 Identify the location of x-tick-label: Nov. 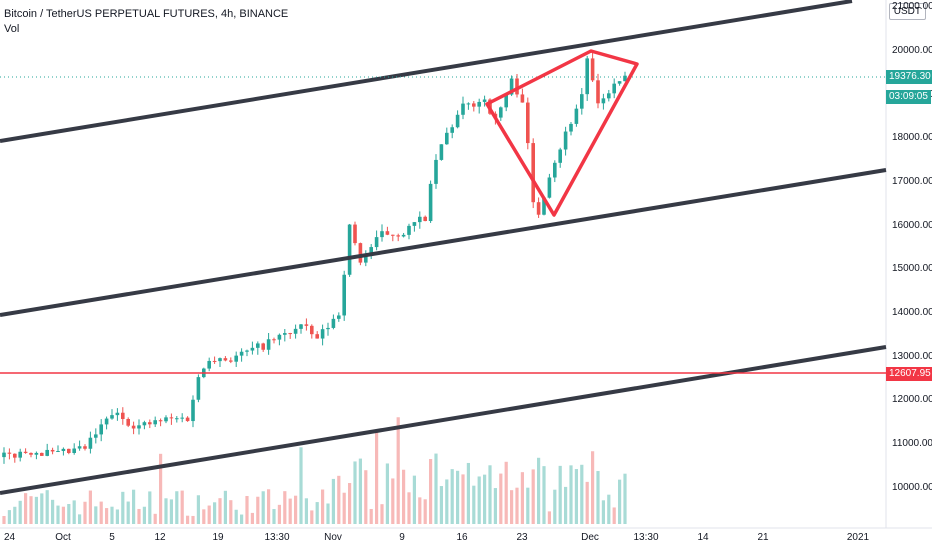
(333, 537).